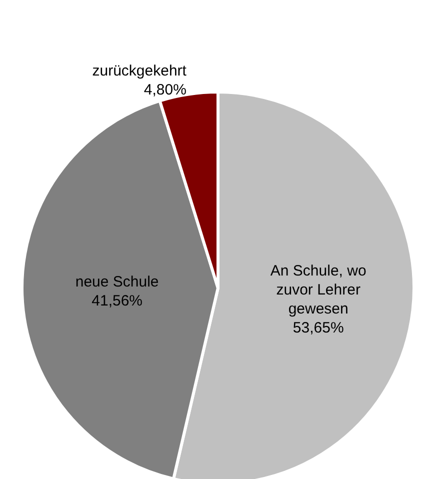 The image size is (423, 479). What do you see at coordinates (117, 282) in the screenshot?
I see `slice-label: neue Schule` at bounding box center [117, 282].